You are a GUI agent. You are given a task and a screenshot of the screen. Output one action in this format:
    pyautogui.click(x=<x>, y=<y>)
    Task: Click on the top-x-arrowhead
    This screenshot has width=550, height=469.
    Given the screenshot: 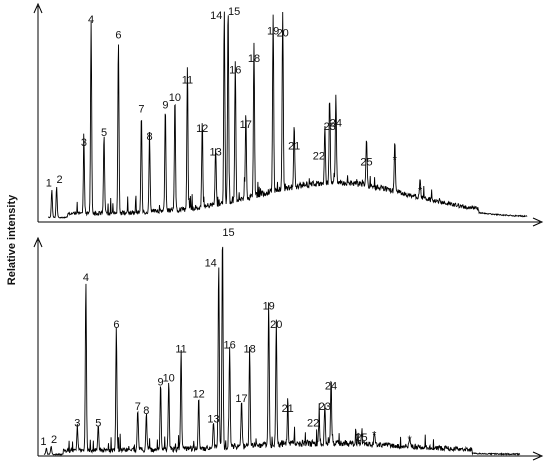 What is the action you would take?
    pyautogui.click(x=538, y=222)
    